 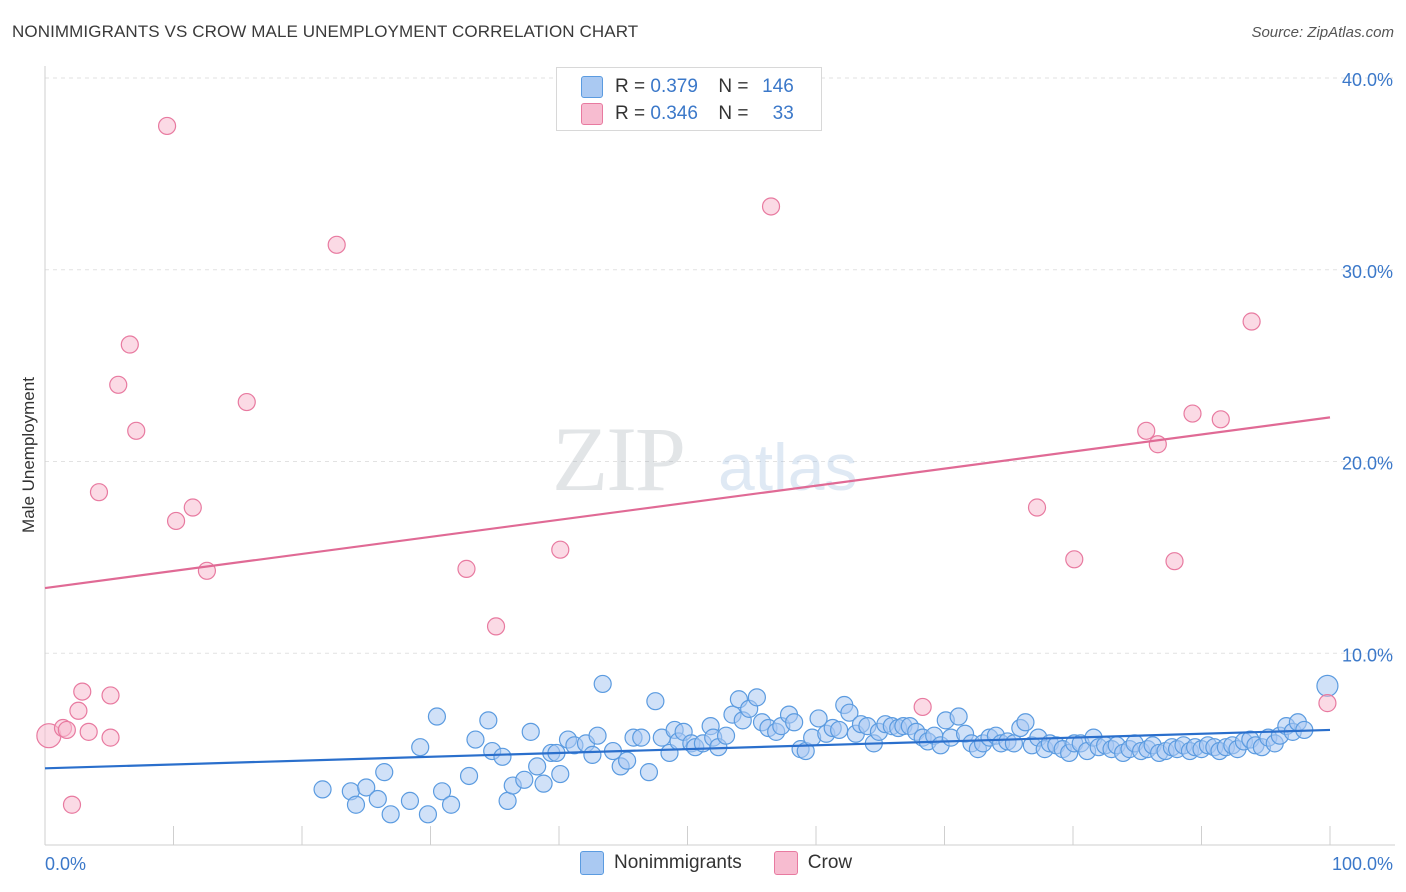 What do you see at coordinates (830, 862) in the screenshot?
I see `bottom-legend-label: Crow` at bounding box center [830, 862].